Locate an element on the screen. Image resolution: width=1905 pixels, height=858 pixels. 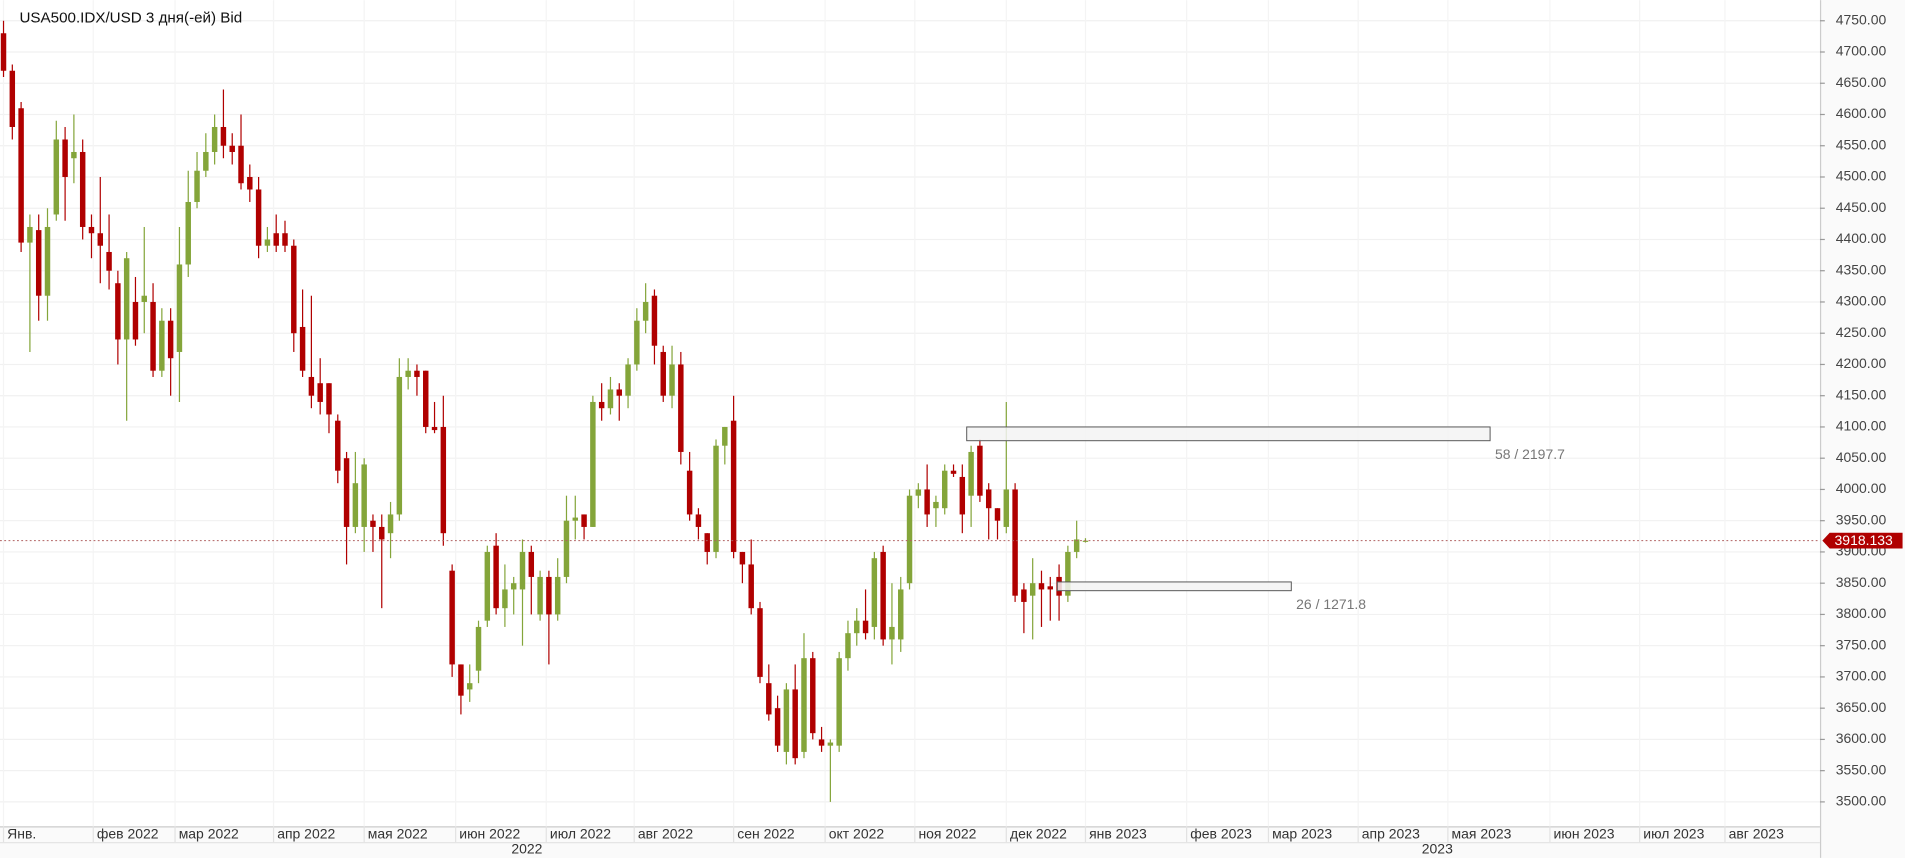
y-tick-label: 4650.00 is located at coordinates (1861, 82).